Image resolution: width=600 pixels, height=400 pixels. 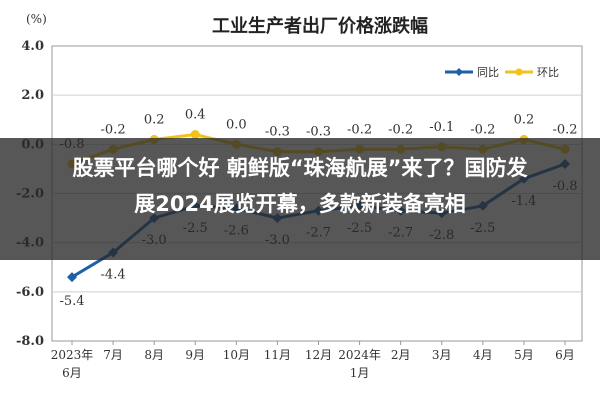 What do you see at coordinates (32, 95) in the screenshot?
I see `y-tick-label: 2.0` at bounding box center [32, 95].